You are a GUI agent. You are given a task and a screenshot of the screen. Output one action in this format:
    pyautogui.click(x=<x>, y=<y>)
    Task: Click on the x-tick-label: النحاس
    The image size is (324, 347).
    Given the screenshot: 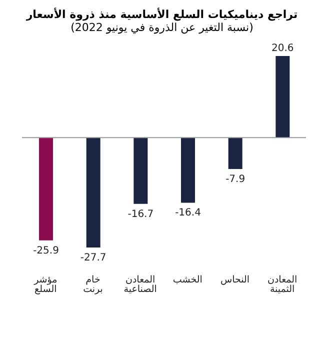 What is the action you would take?
    pyautogui.click(x=235, y=280)
    